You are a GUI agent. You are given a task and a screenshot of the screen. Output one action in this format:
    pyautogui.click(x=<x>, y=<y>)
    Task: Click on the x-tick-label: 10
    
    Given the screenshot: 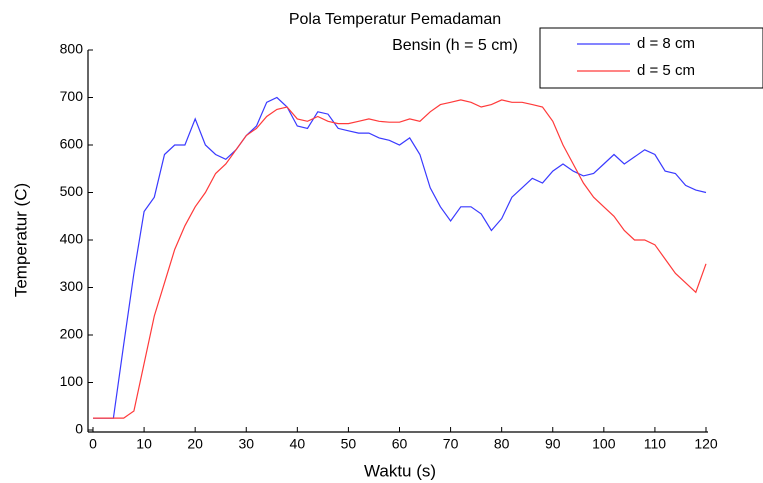 What is the action you would take?
    pyautogui.click(x=144, y=444)
    